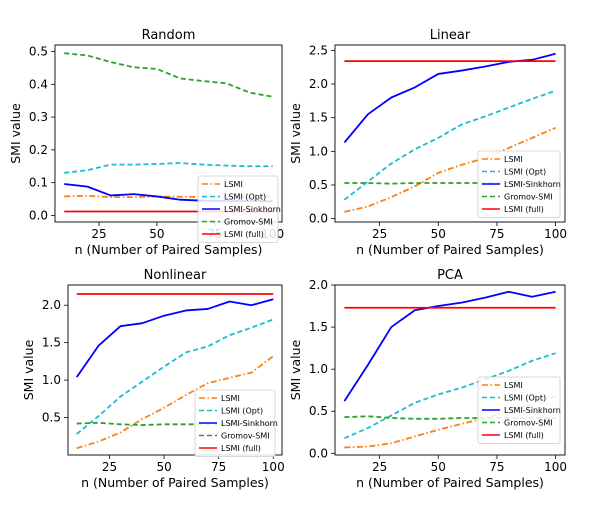  I want to click on y-tick-label: 0.3, so click(38, 117).